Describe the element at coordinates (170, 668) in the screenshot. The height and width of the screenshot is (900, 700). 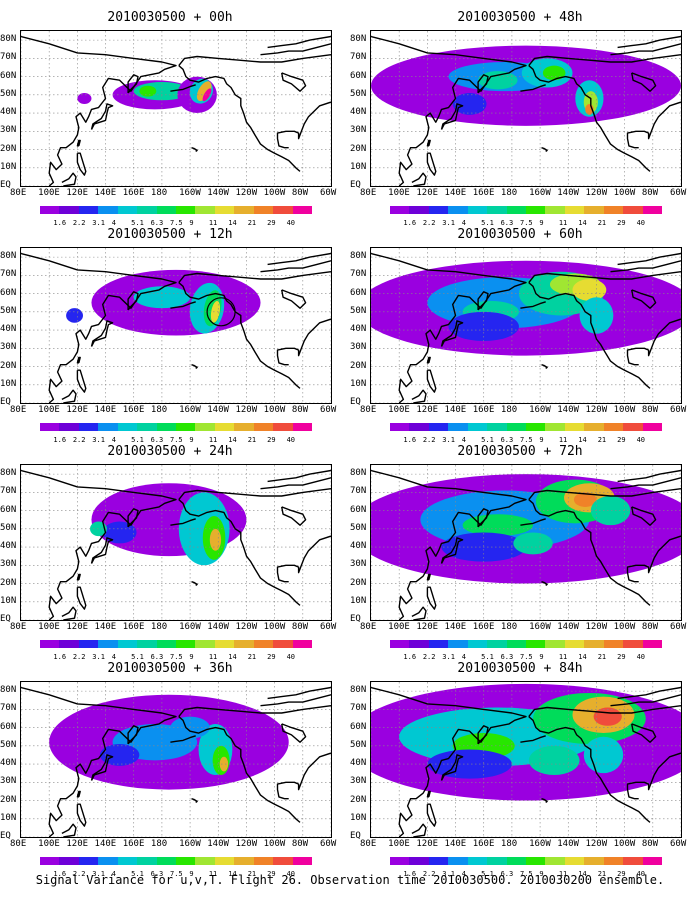
I see `panel-title: 2010030500 + 36h` at that location.